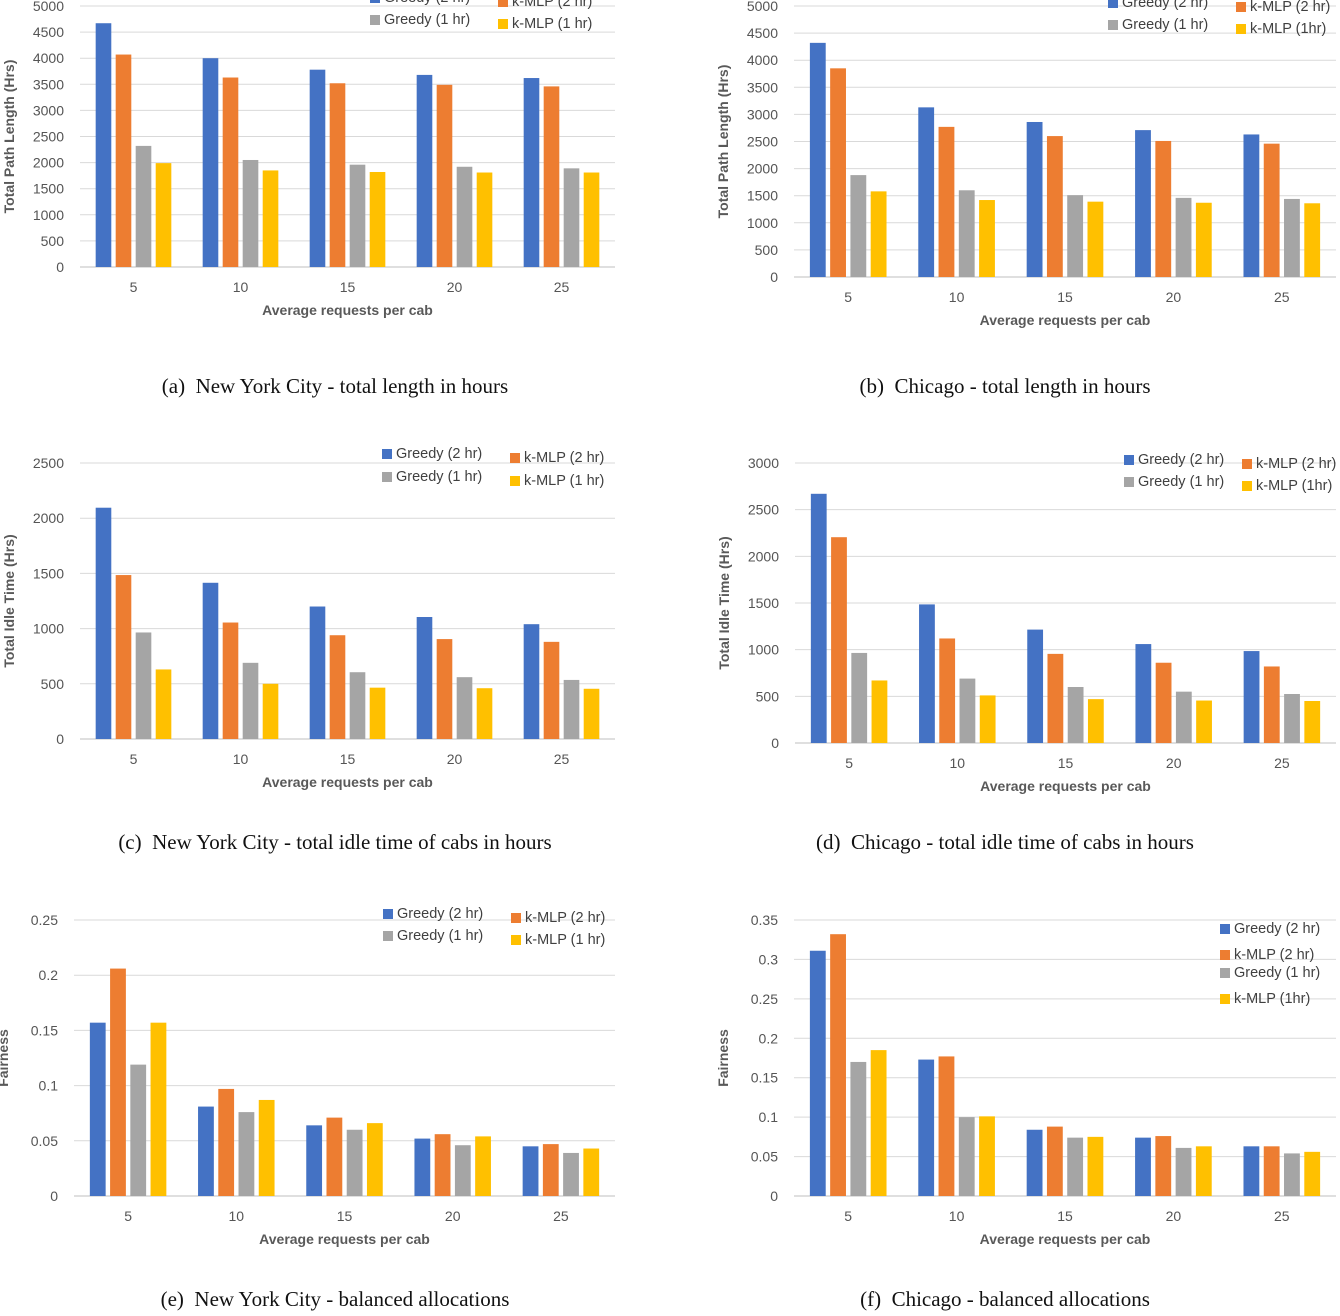 Image resolution: width=1340 pixels, height=1316 pixels. What do you see at coordinates (48, 84) in the screenshot?
I see `y-tick-label: 3500` at bounding box center [48, 84].